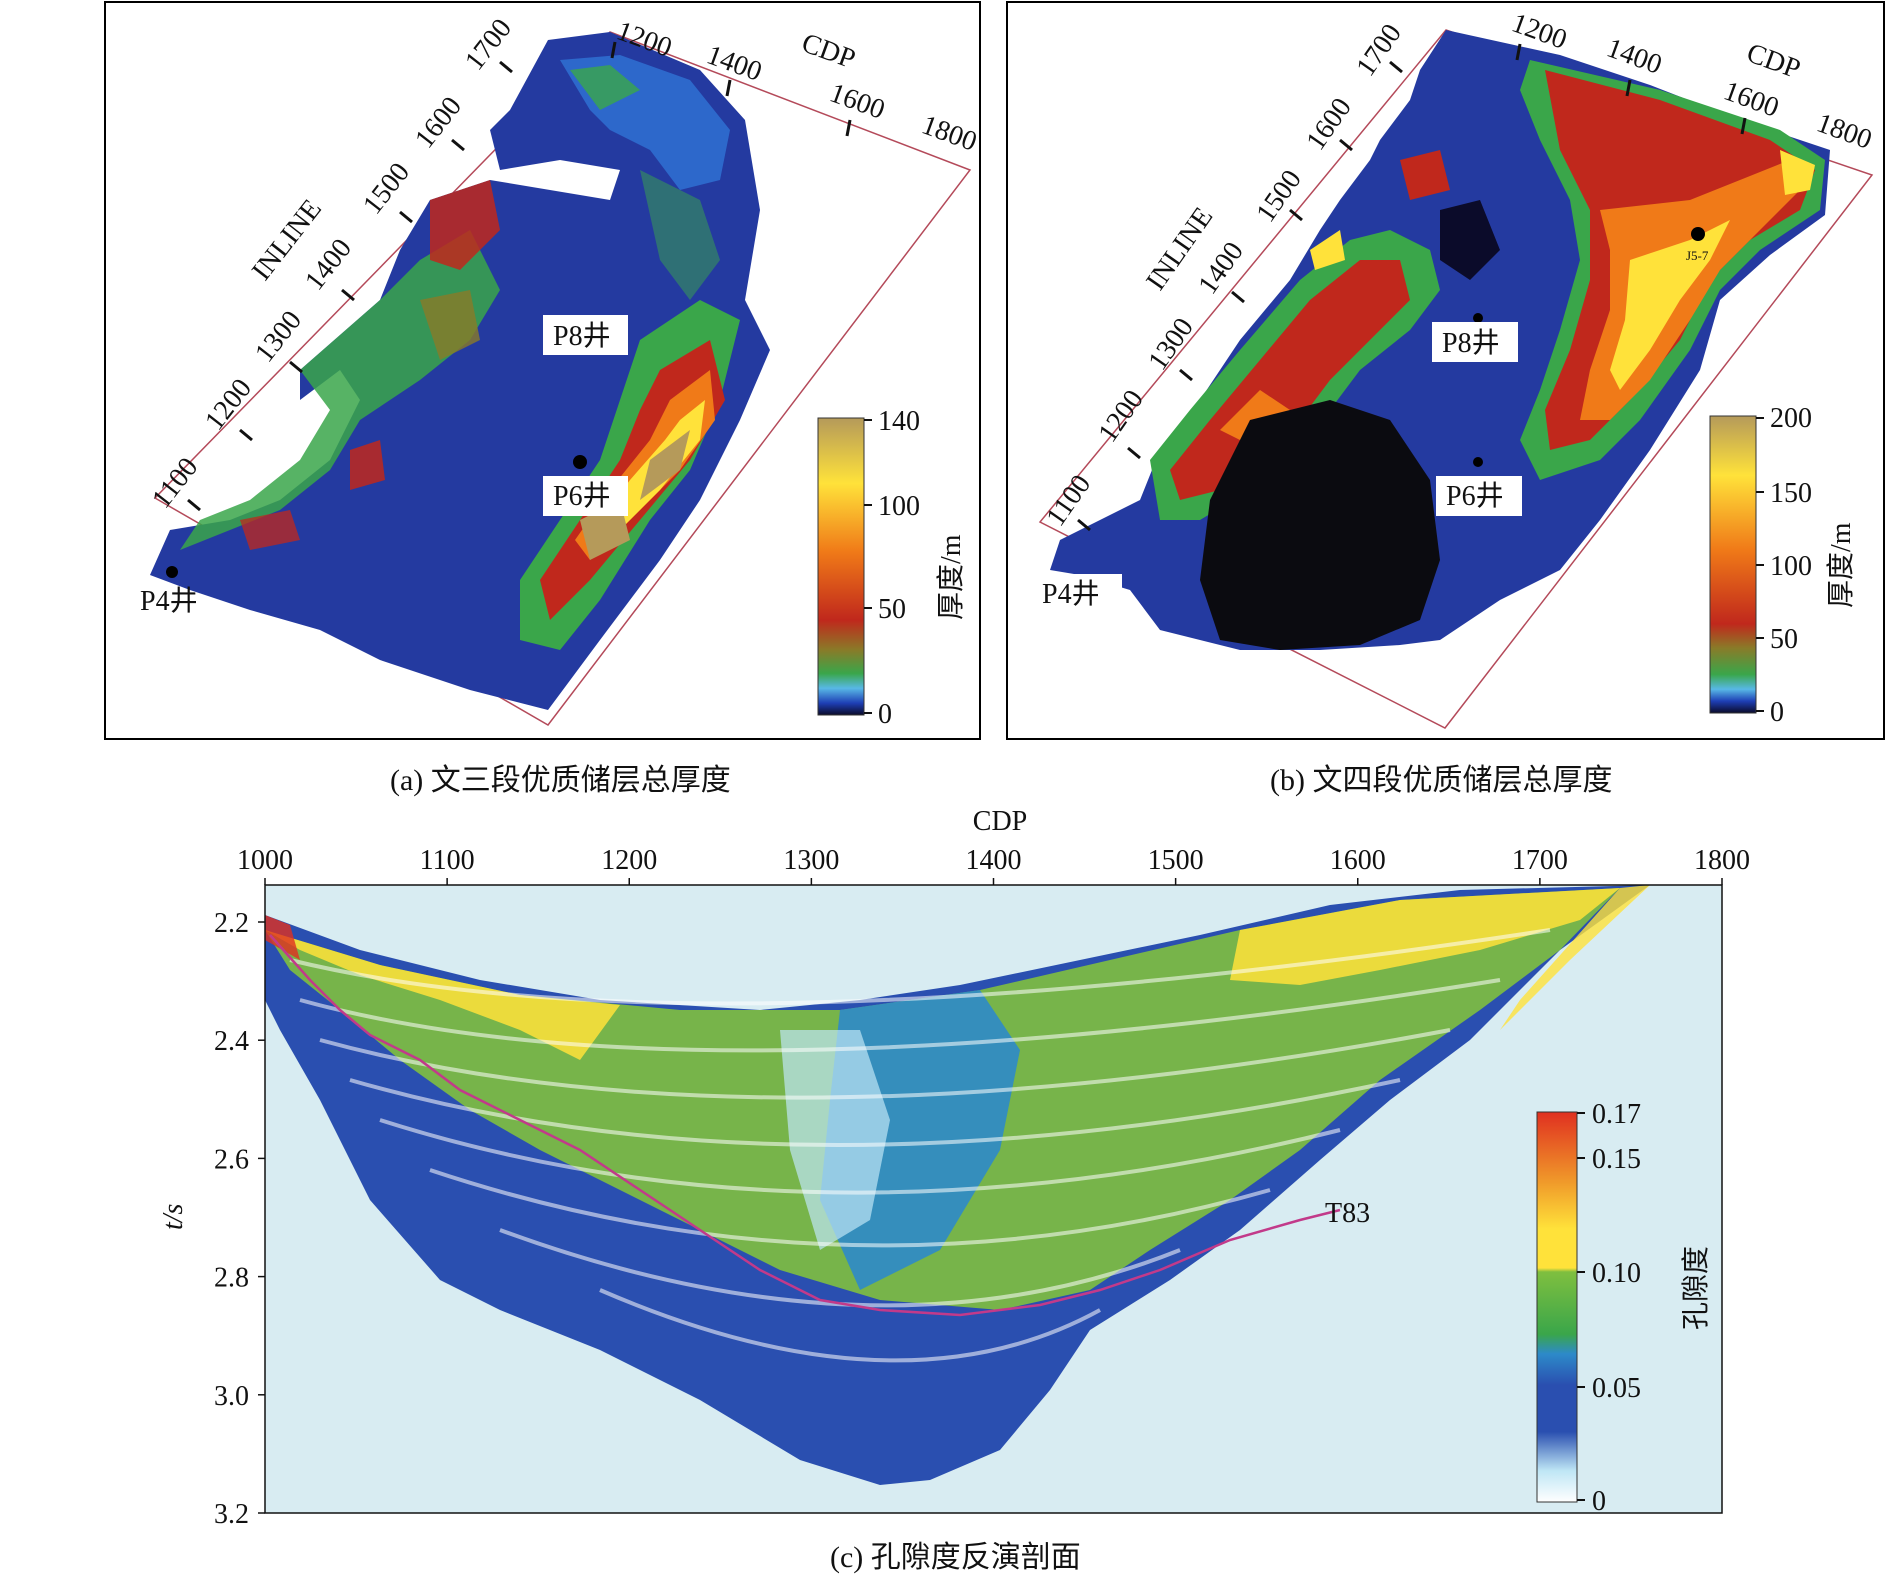  What do you see at coordinates (1347, 1213) in the screenshot?
I see `panel-c-horizon-label: T83` at bounding box center [1347, 1213].